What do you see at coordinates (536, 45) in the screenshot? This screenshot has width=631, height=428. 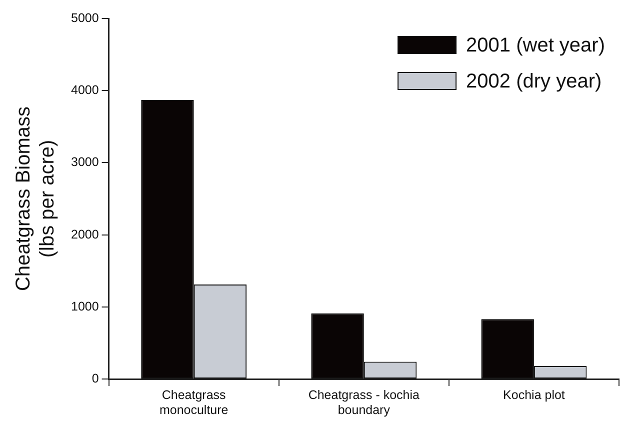 I see `legend-label: 2001 (wet year)` at bounding box center [536, 45].